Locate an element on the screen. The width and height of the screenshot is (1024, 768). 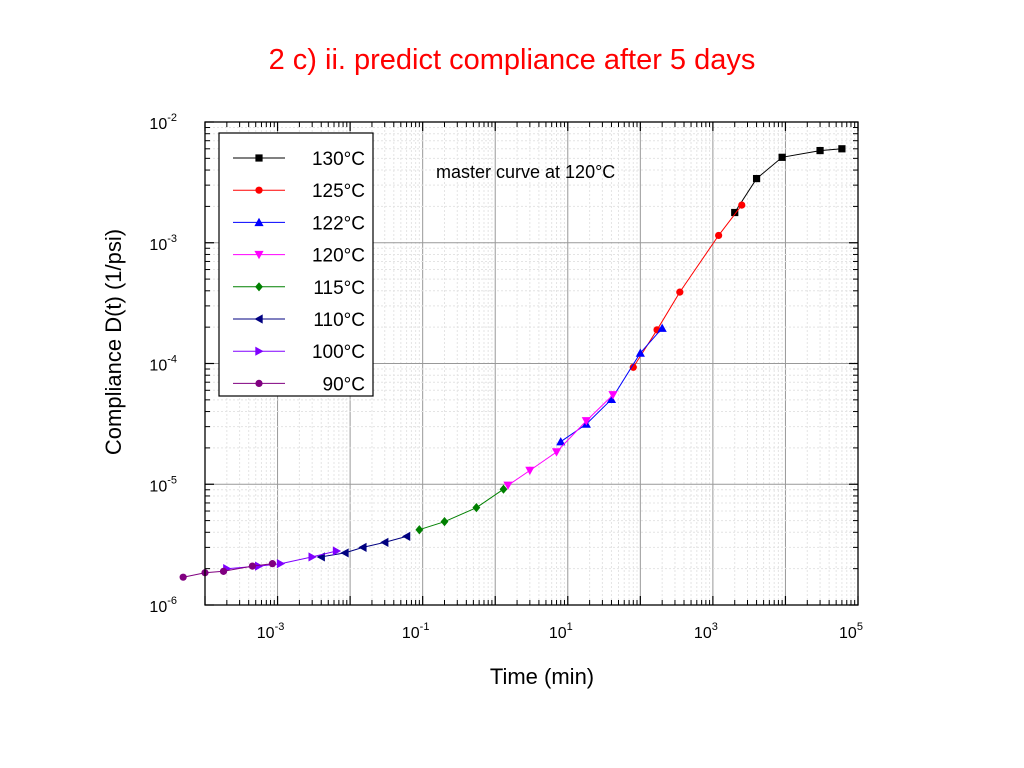
legend-label: 130°C is located at coordinates (338, 159).